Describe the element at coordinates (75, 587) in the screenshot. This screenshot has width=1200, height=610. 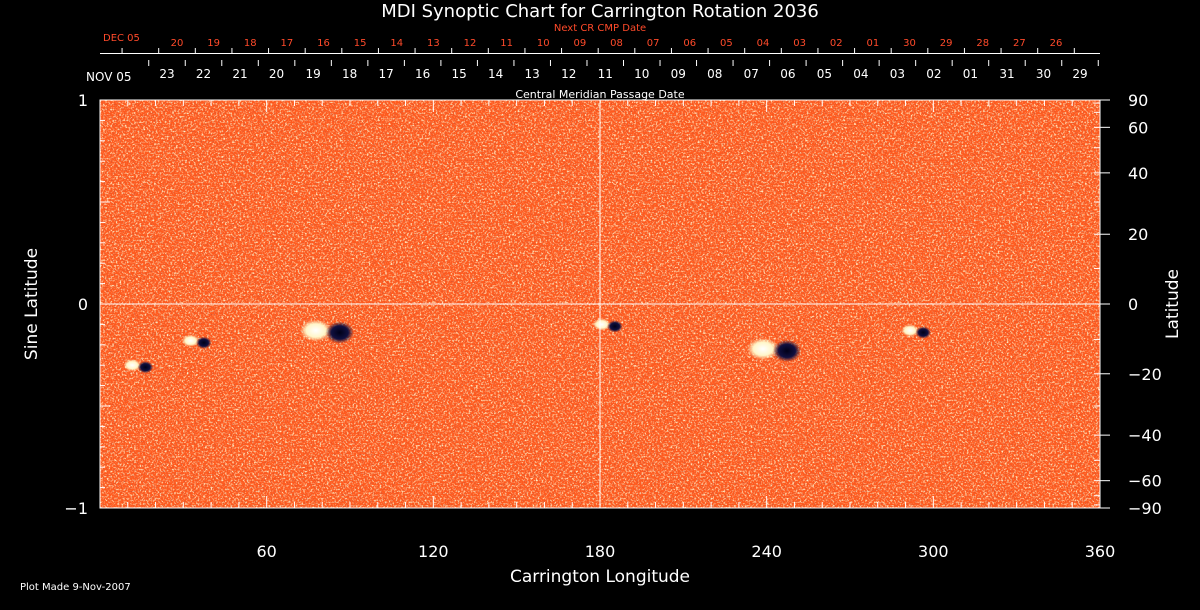
I see `plot-made-footer: Plot Made 9-Nov-2007` at that location.